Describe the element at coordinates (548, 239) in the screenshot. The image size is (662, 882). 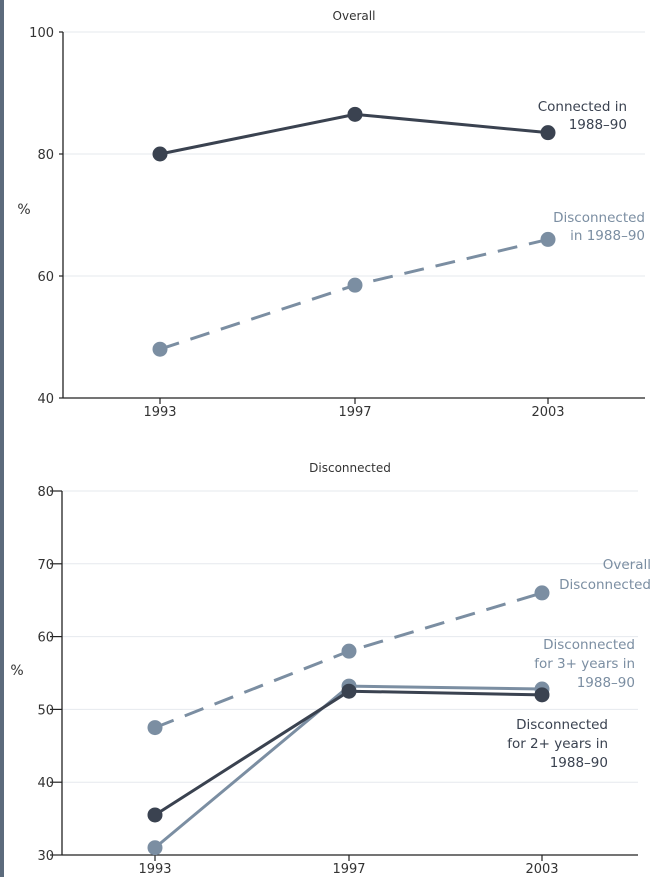
I see `chart-1-series-2-point-2003` at that location.